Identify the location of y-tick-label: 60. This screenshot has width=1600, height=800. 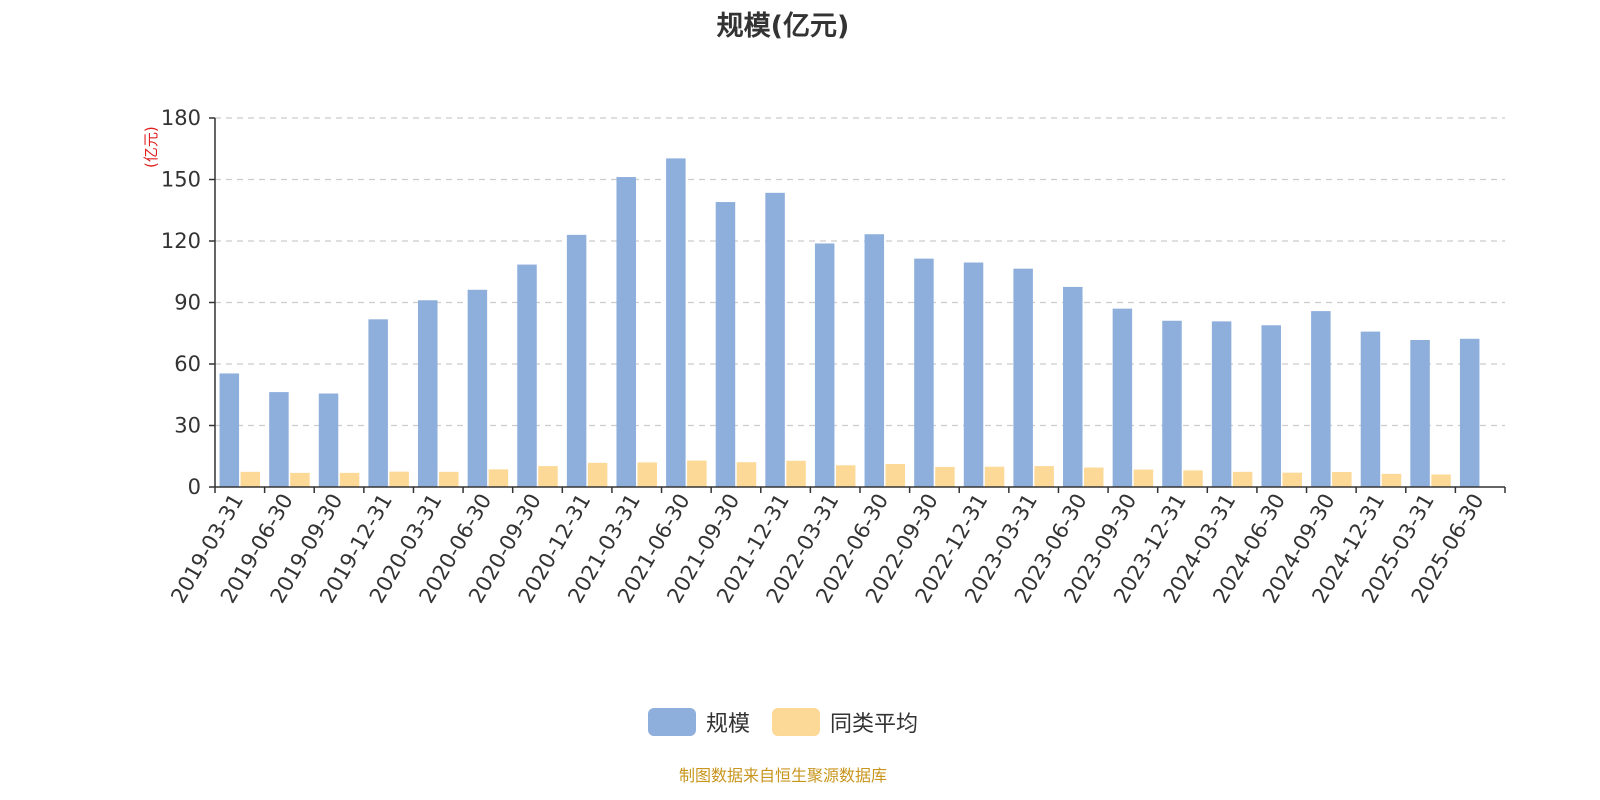
(187, 364).